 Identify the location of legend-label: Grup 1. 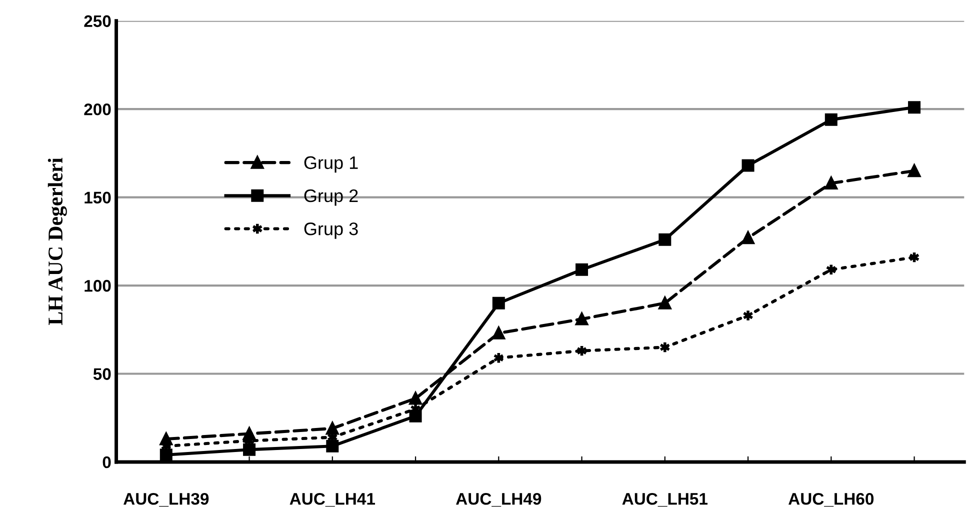
(331, 164).